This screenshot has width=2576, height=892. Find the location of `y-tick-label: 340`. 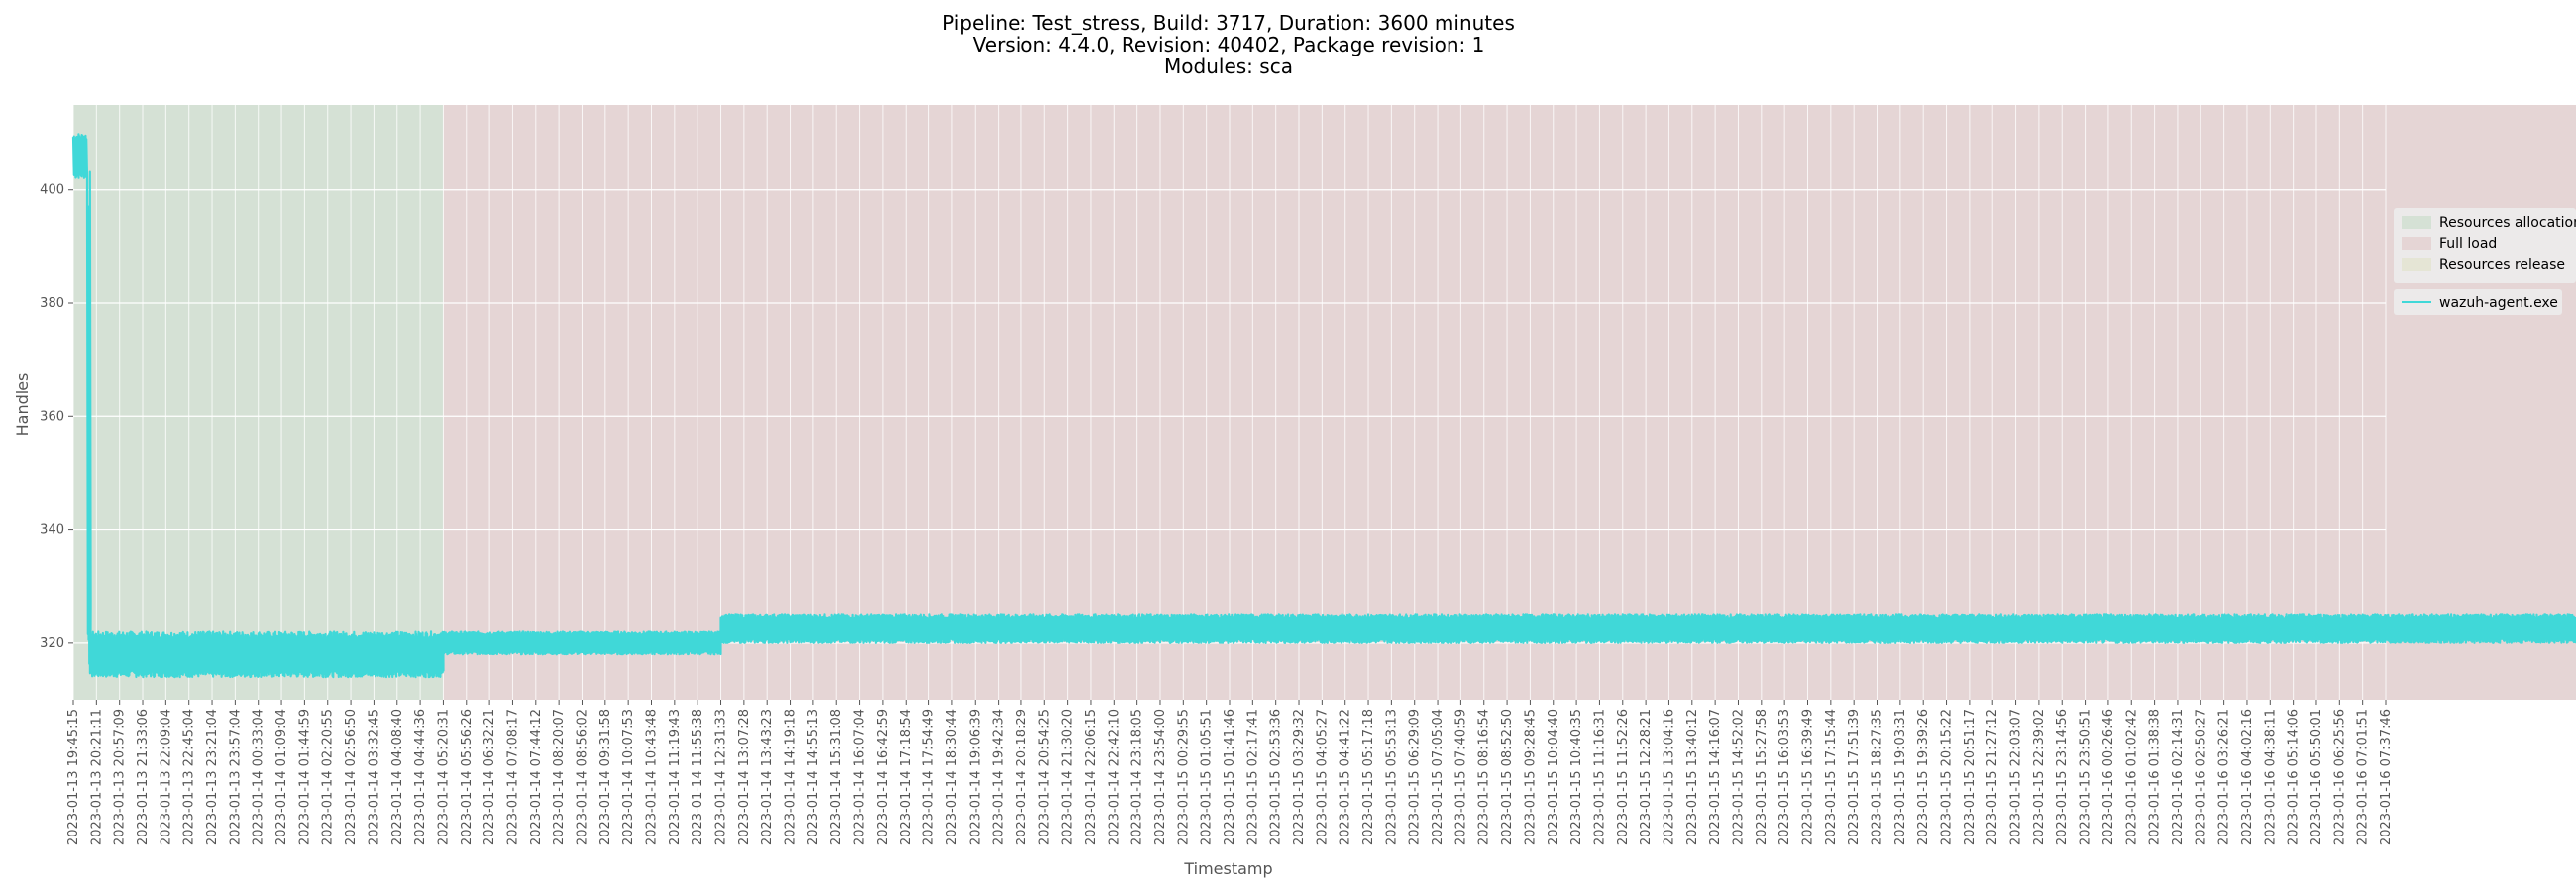

y-tick-label: 340 is located at coordinates (52, 531).